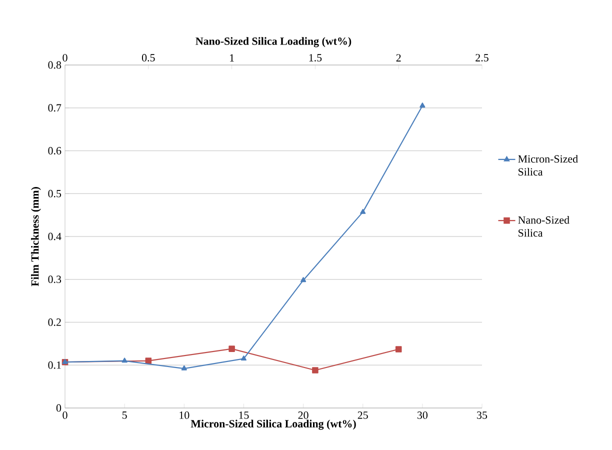 Image resolution: width=612 pixels, height=450 pixels. Describe the element at coordinates (482, 58) in the screenshot. I see `x2-tick-label: 2.5` at that location.